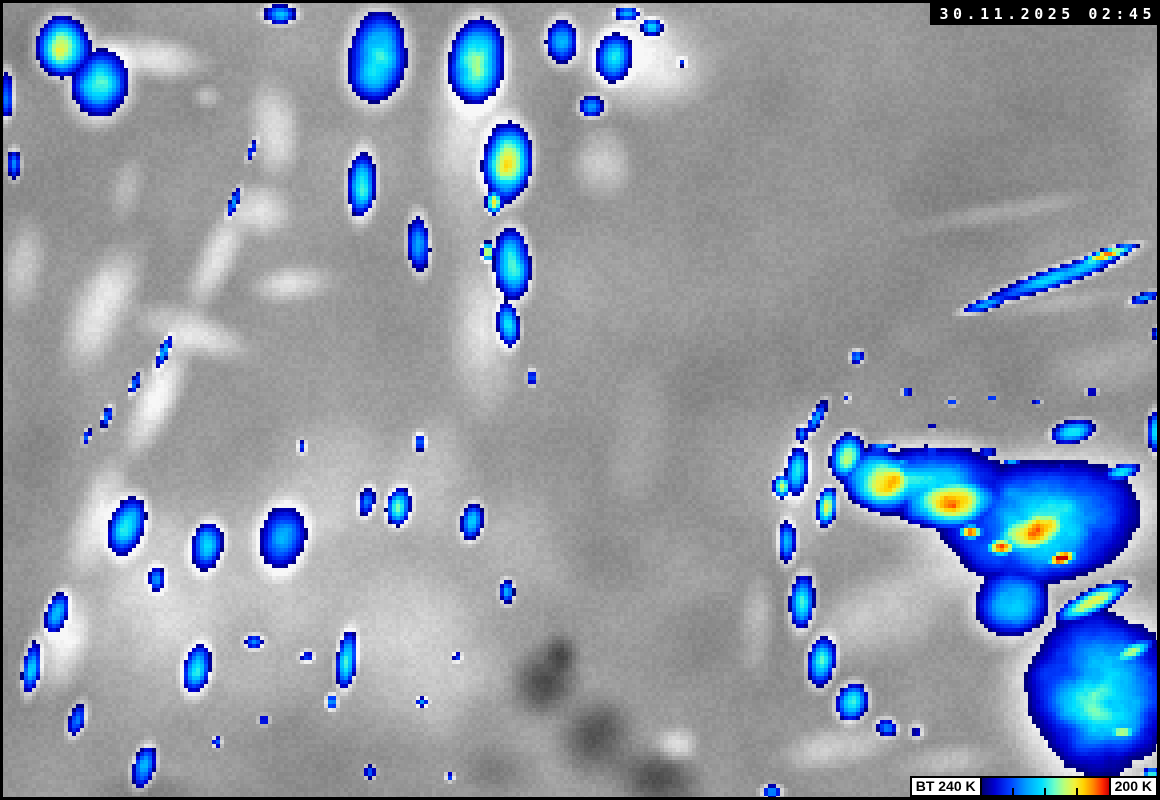 This screenshot has width=1160, height=800. Describe the element at coordinates (1045, 786) in the screenshot. I see `legend-gradient-bar` at that location.